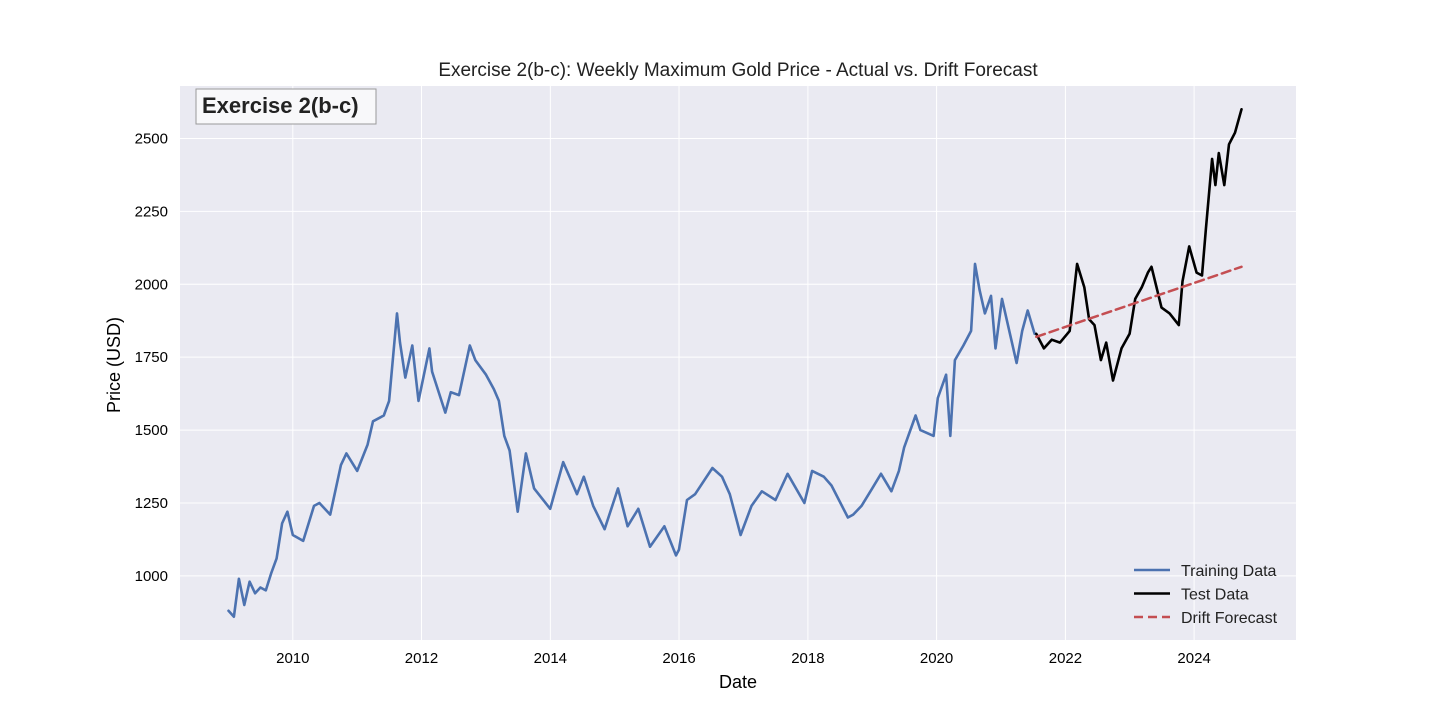  I want to click on corner-label: Exercise 2(b-c), so click(280, 105).